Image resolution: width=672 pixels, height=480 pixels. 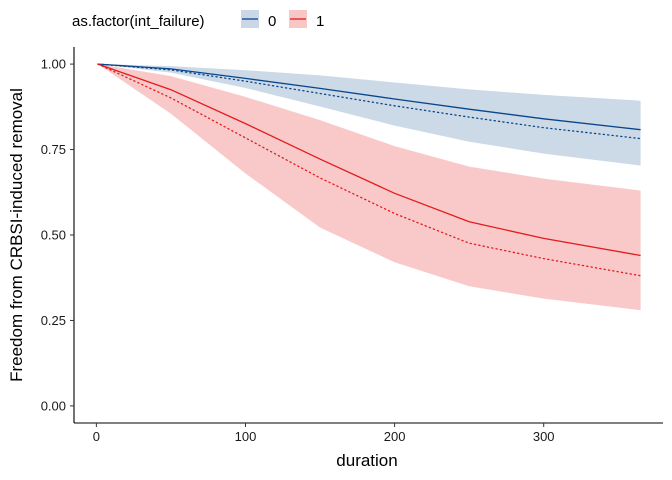 What do you see at coordinates (306, 20) in the screenshot?
I see `legend-entry-1: 1` at bounding box center [306, 20].